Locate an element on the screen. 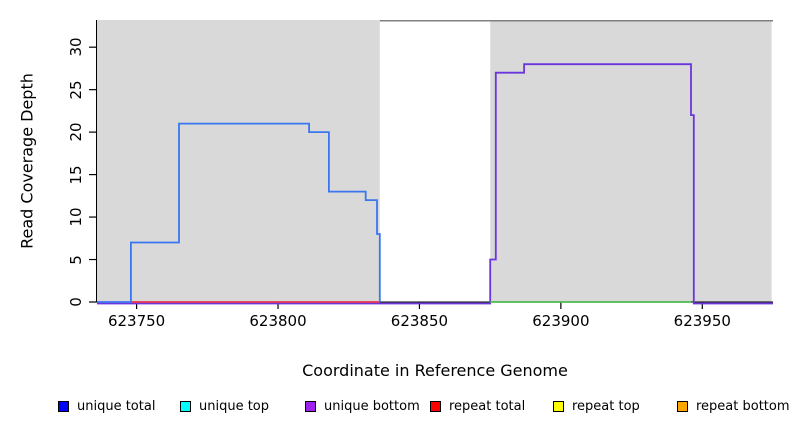 The height and width of the screenshot is (432, 792). y-axis-title: Read Coverage Depth is located at coordinates (27, 161).